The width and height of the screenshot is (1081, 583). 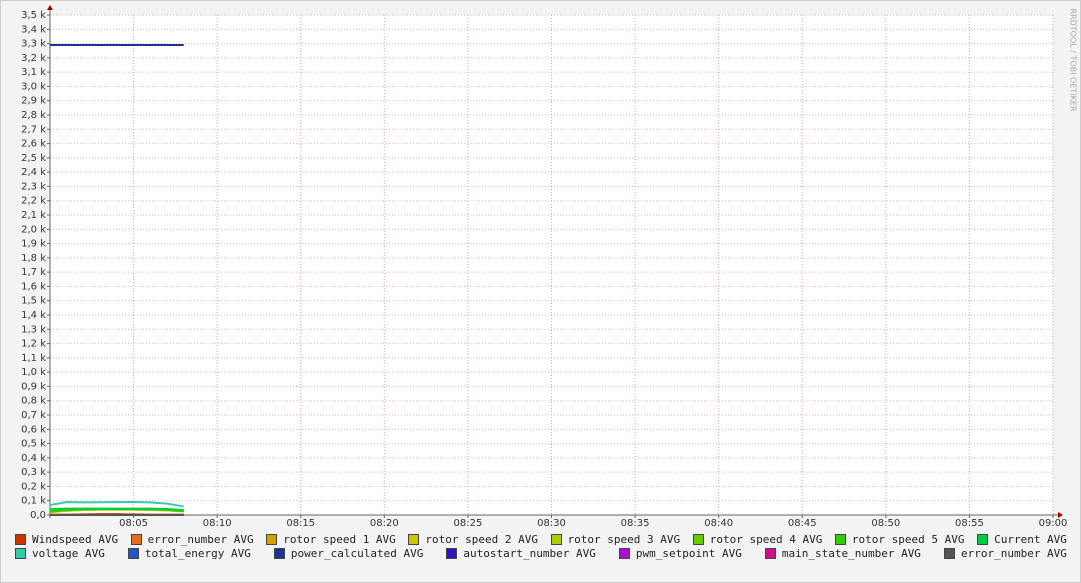 I want to click on legend-item: rotor speed 2 AVG, so click(x=473, y=539).